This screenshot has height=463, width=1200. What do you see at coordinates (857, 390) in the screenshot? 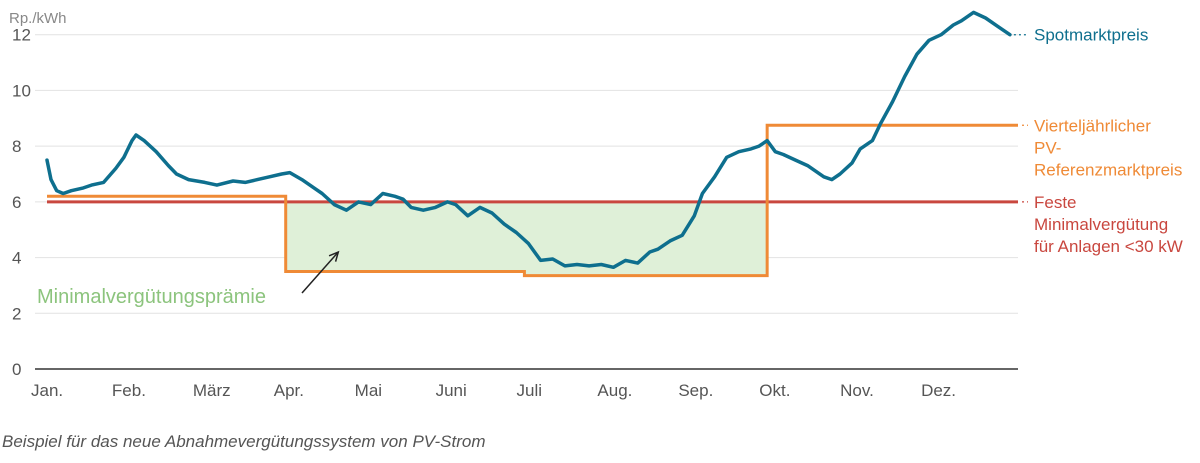
I see `x-tick-label: Nov.` at bounding box center [857, 390].